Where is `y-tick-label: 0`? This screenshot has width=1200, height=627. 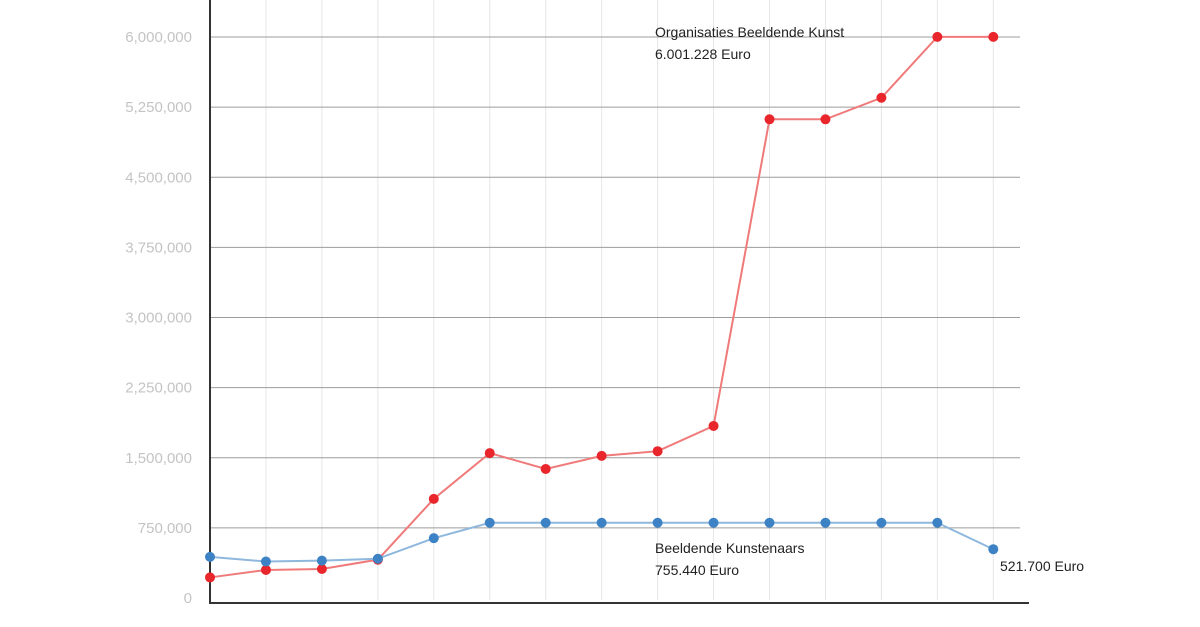
y-tick-label: 0 is located at coordinates (188, 598).